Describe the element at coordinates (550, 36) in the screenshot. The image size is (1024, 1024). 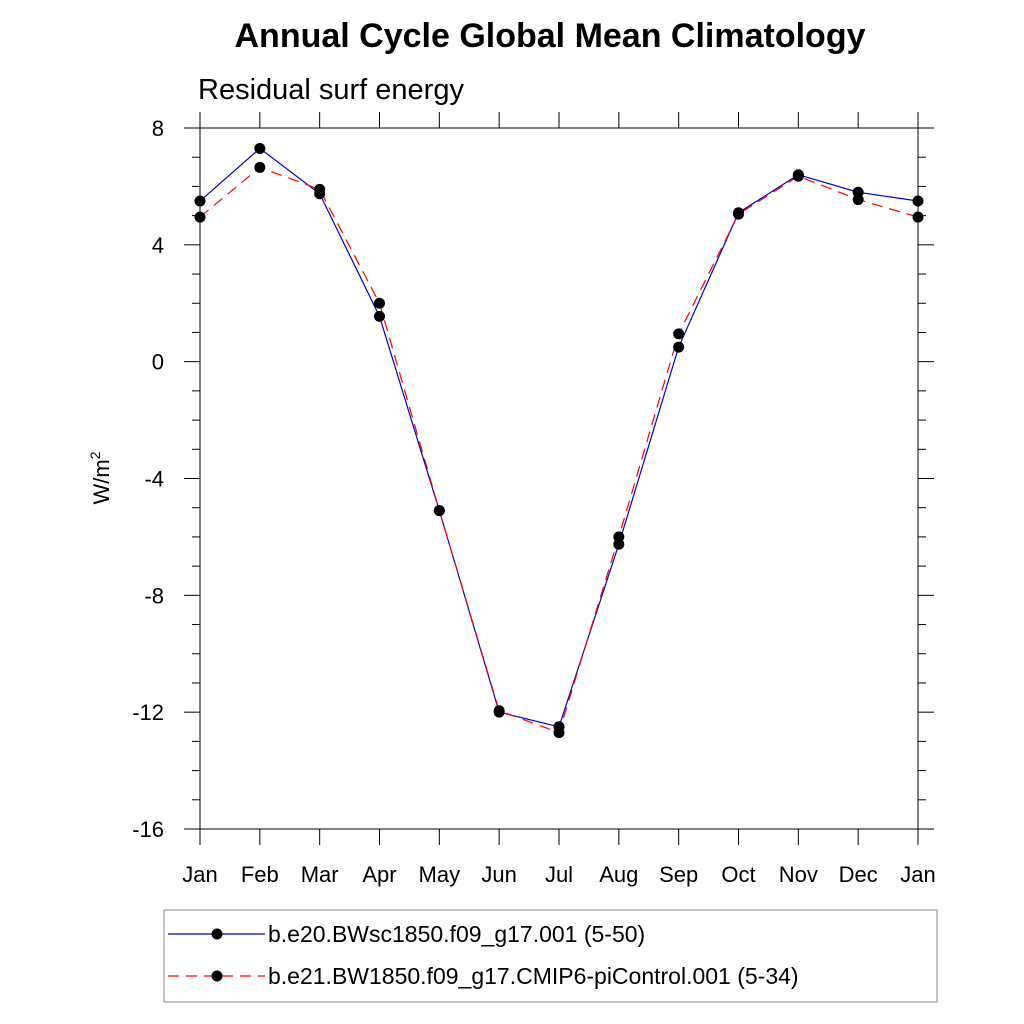
I see `chart-title: Annual Cycle Global Mean Climatology` at that location.